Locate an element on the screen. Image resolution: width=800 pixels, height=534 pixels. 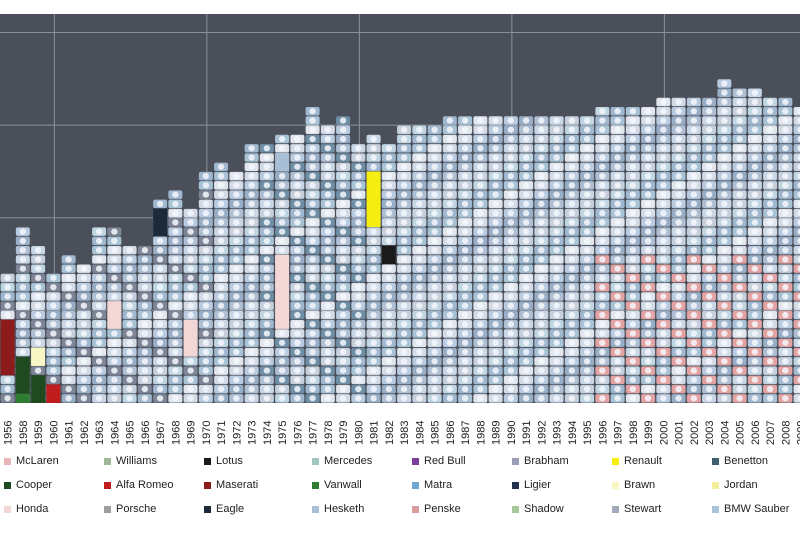
legend-label: Shadow is located at coordinates (544, 509).